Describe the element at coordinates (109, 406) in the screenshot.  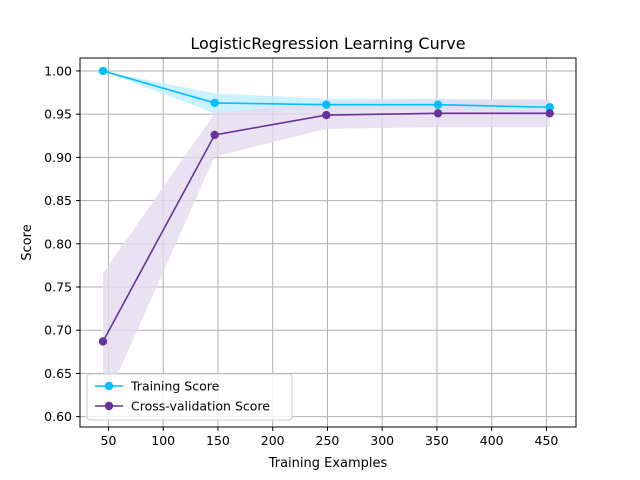
I see `legend-cross-validation-score-marker` at that location.